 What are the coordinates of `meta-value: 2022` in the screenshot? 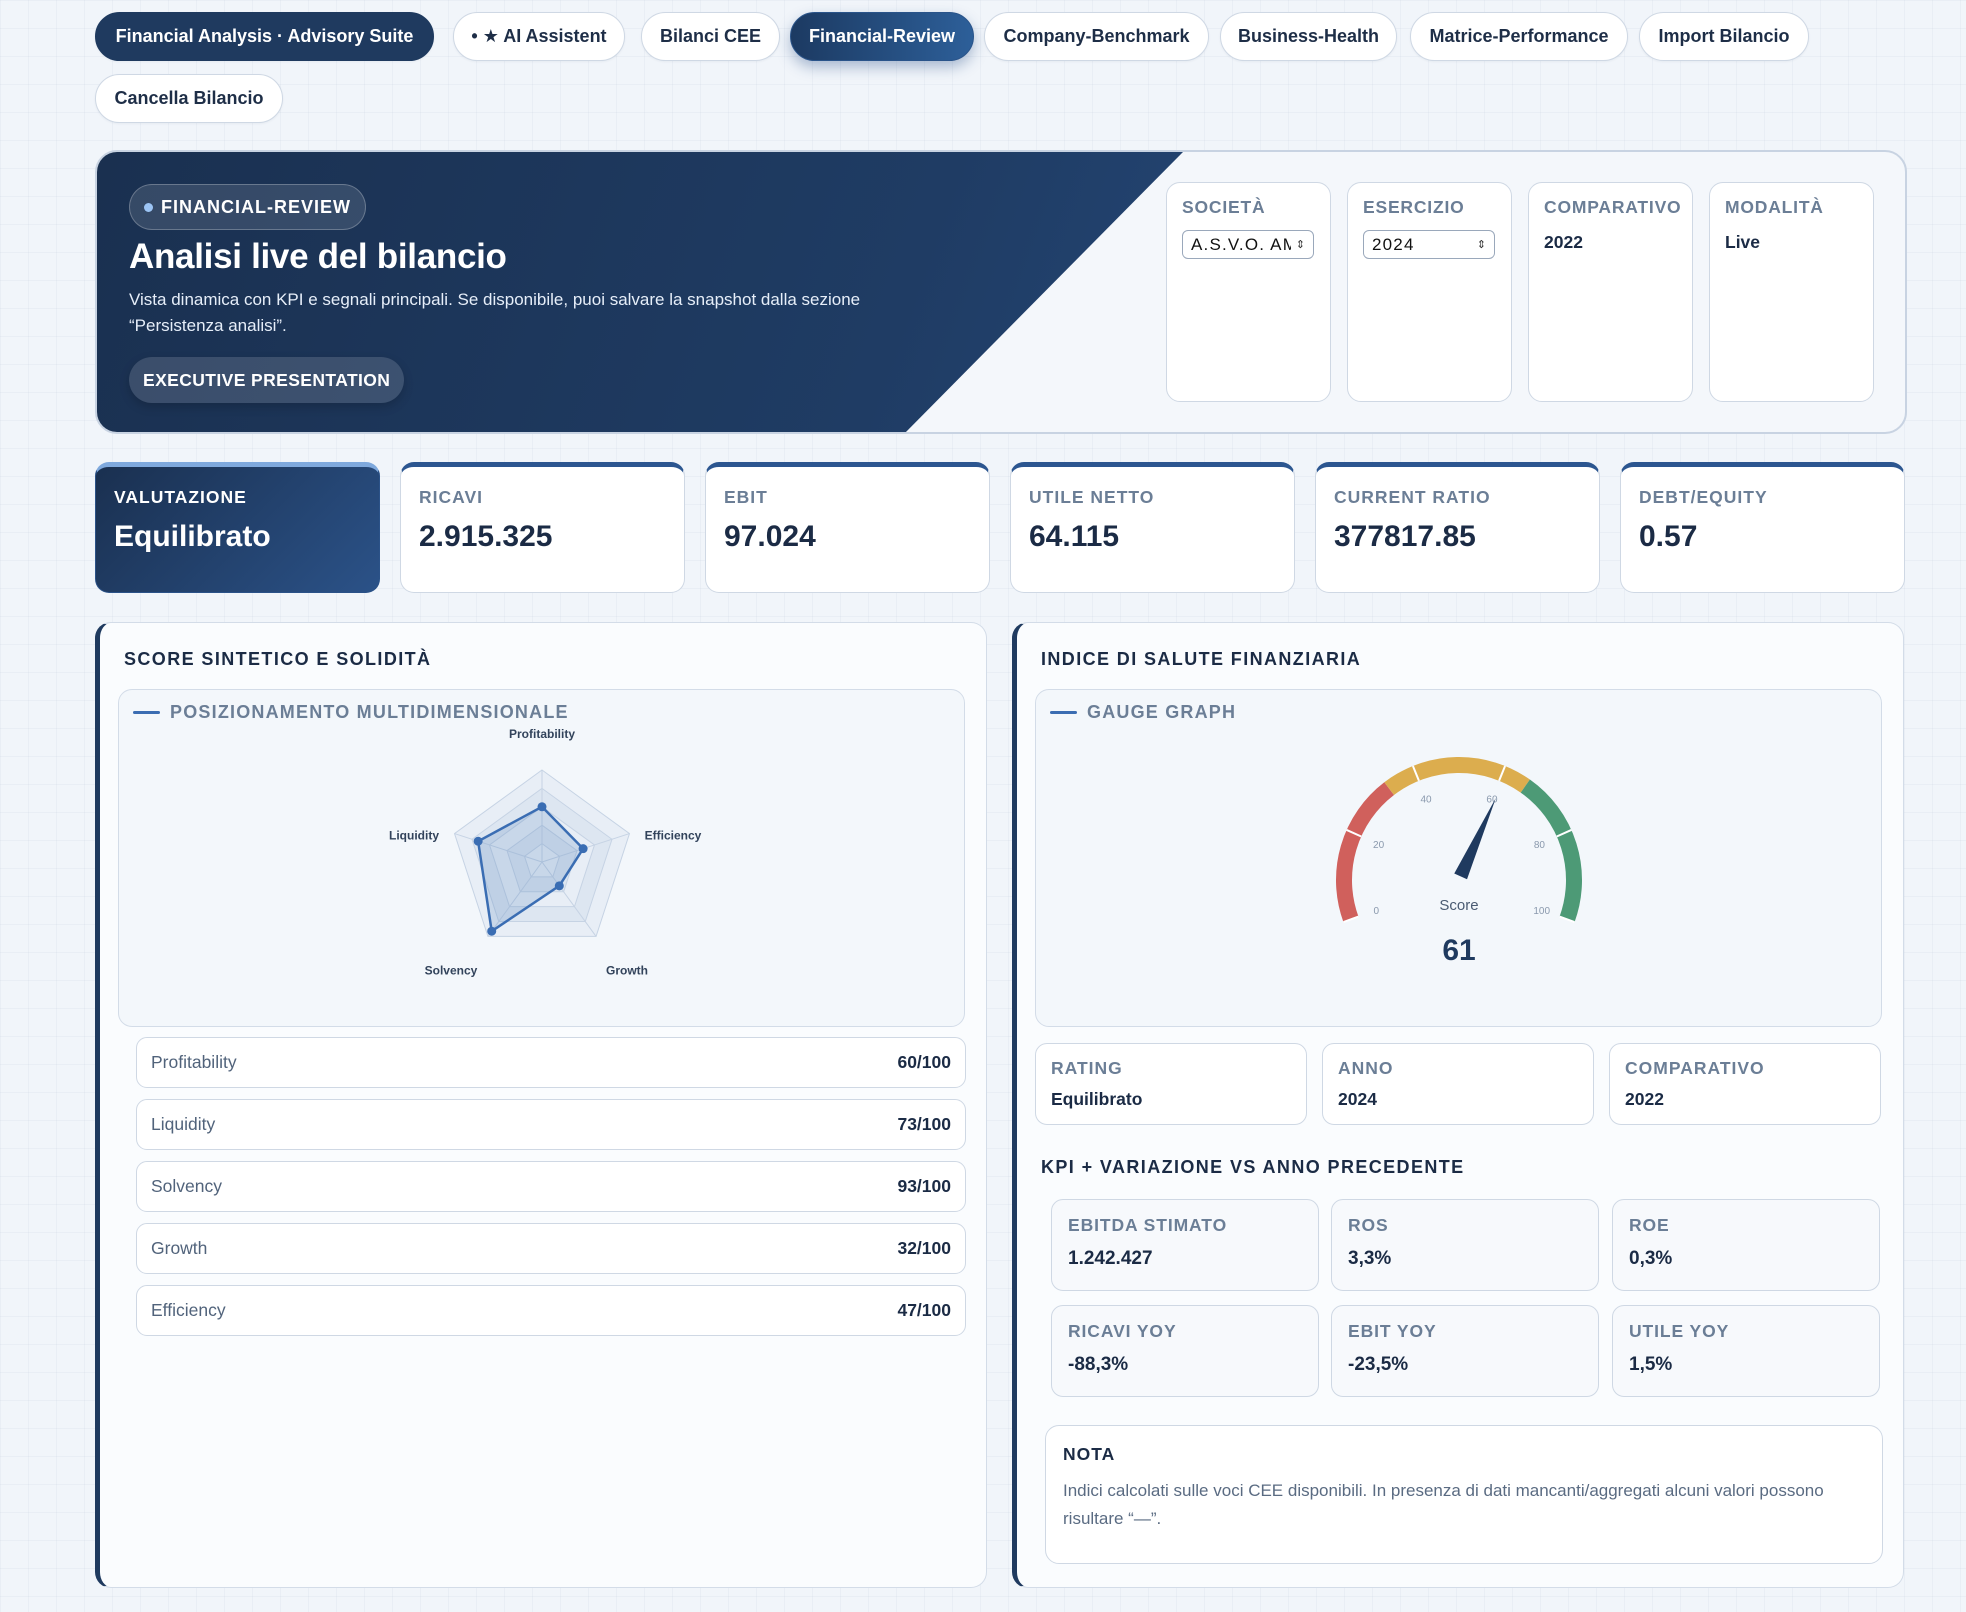 It's located at (1563, 242).